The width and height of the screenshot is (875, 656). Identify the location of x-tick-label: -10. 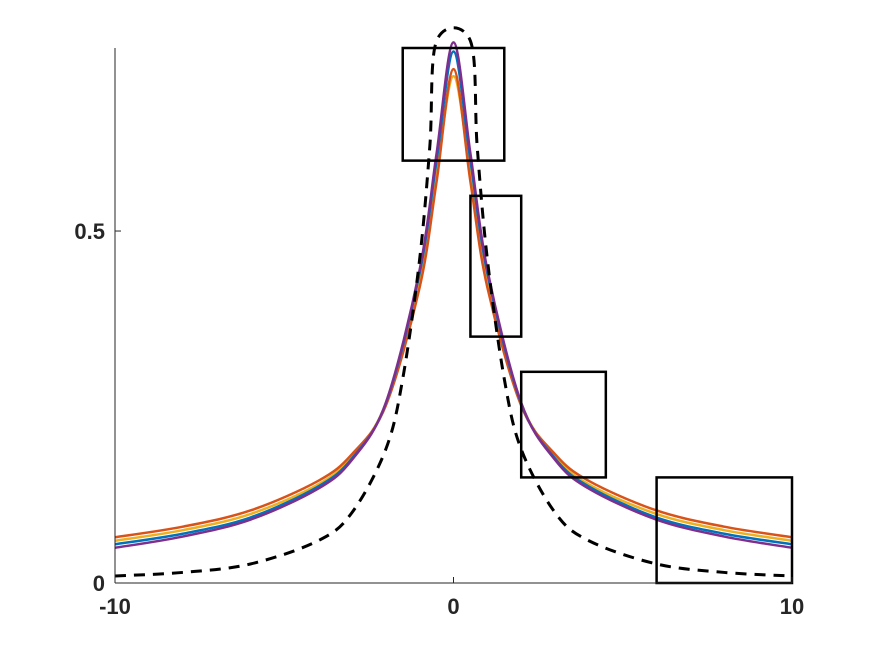
(115, 606).